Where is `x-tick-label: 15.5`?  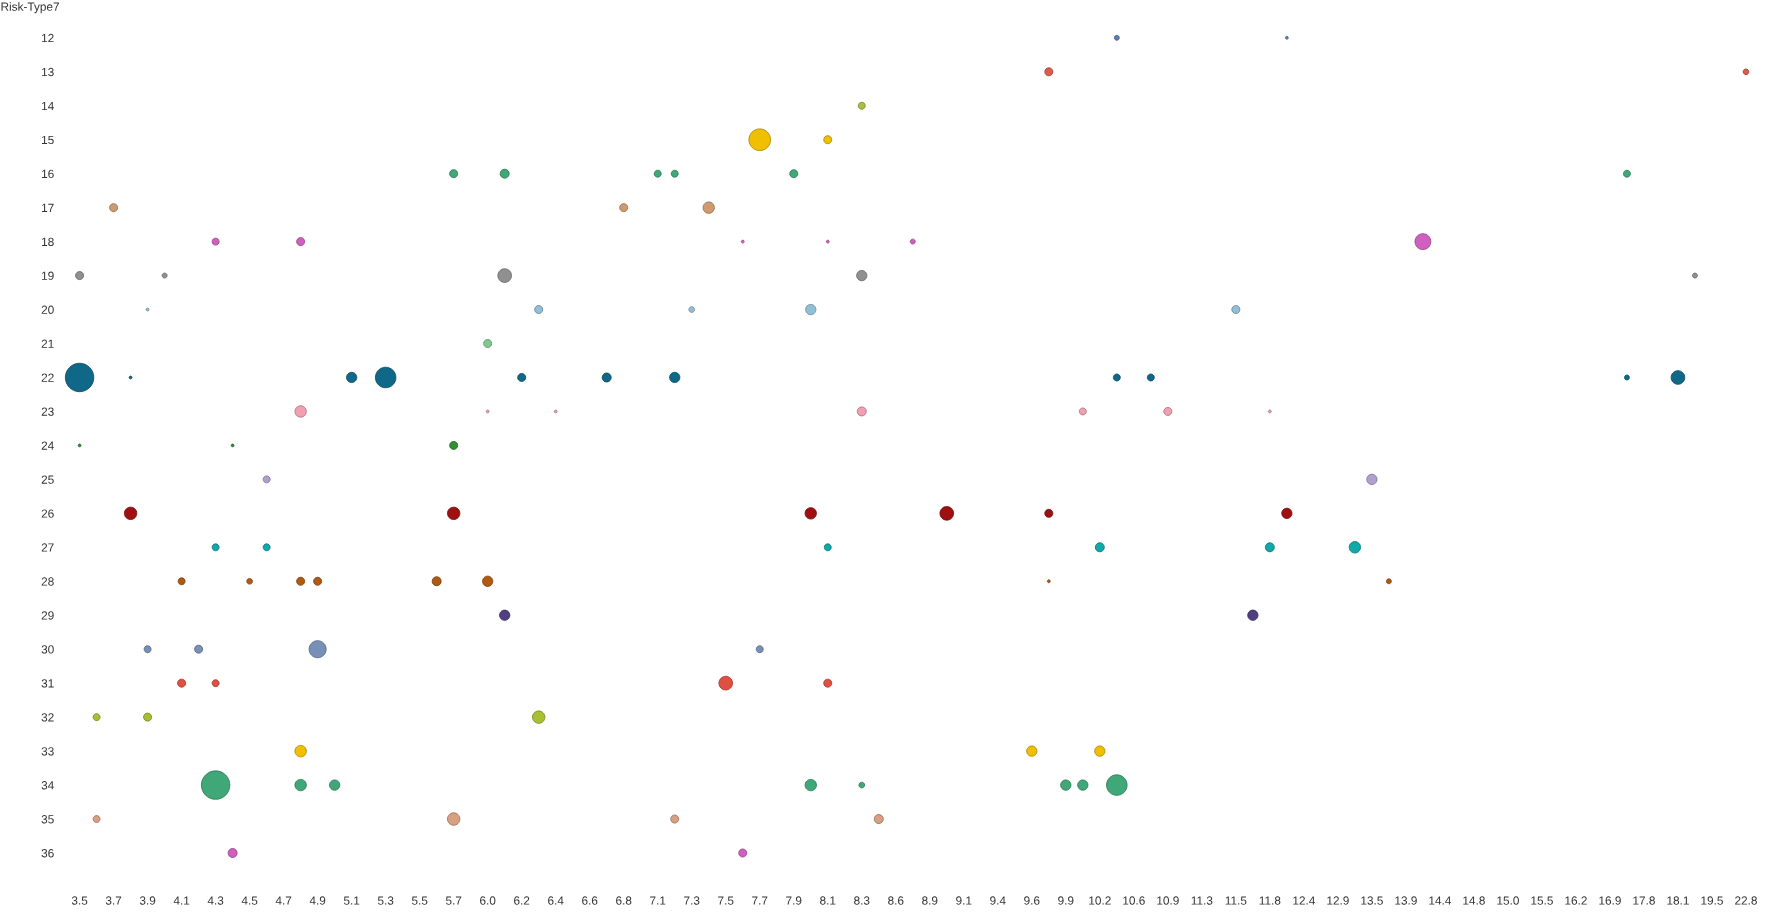
x-tick-label: 15.5 is located at coordinates (1542, 900).